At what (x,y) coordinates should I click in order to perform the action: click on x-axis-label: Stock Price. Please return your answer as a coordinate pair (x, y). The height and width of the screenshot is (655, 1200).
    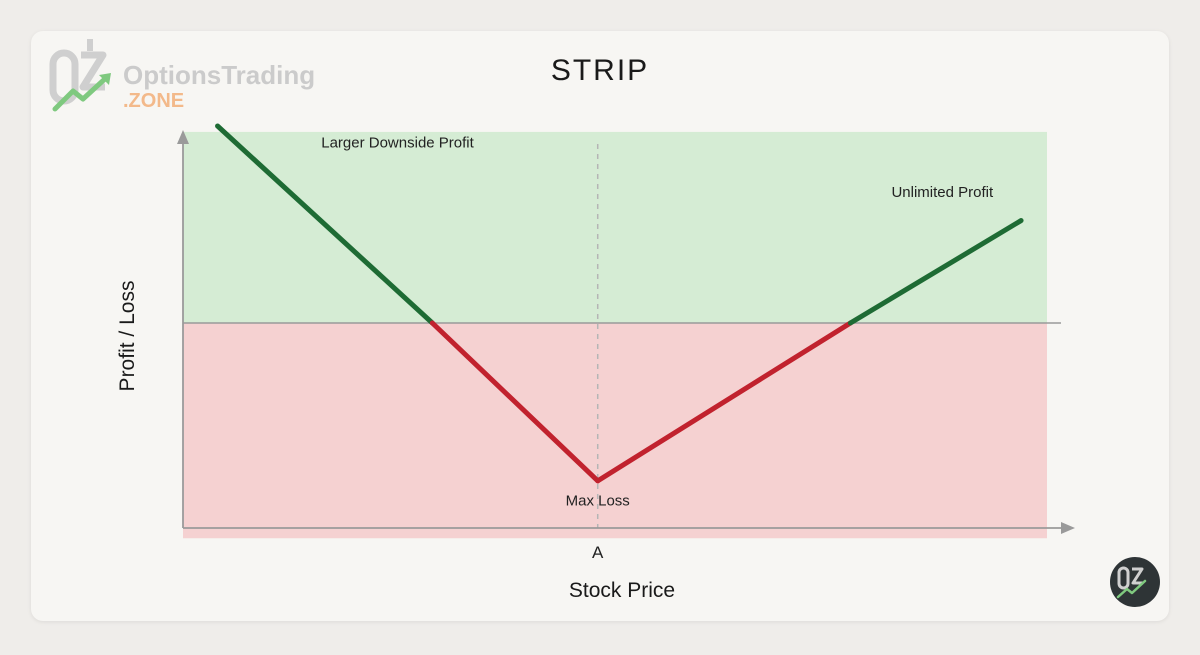
    Looking at the image, I should click on (622, 590).